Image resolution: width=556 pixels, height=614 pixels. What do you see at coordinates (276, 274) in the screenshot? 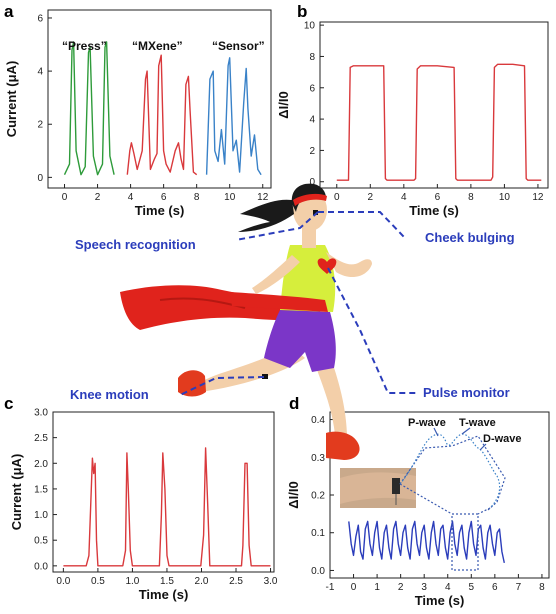
I see `runner-back-arm` at bounding box center [276, 274].